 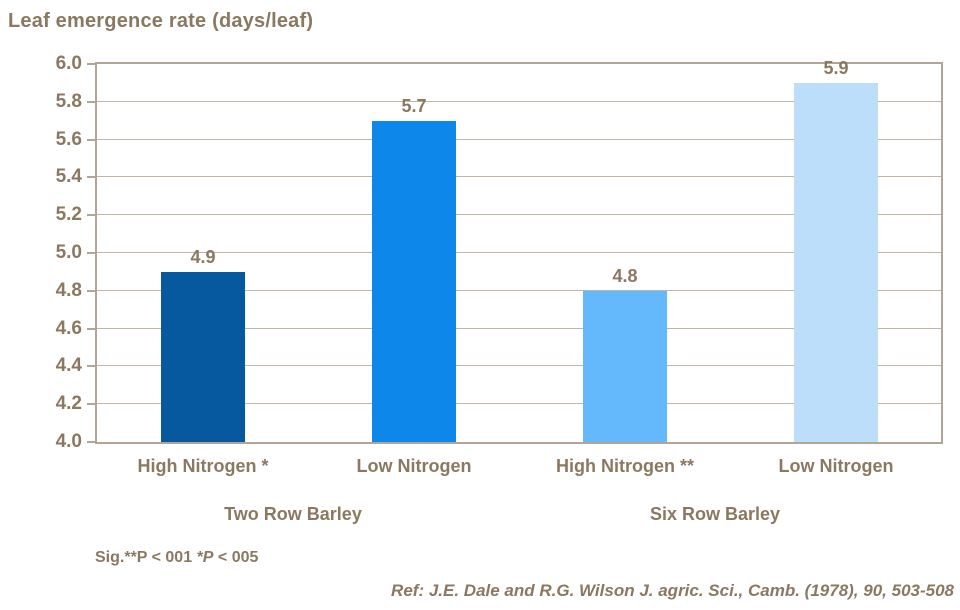 What do you see at coordinates (203, 257) in the screenshot?
I see `bar-value-label: 4.9` at bounding box center [203, 257].